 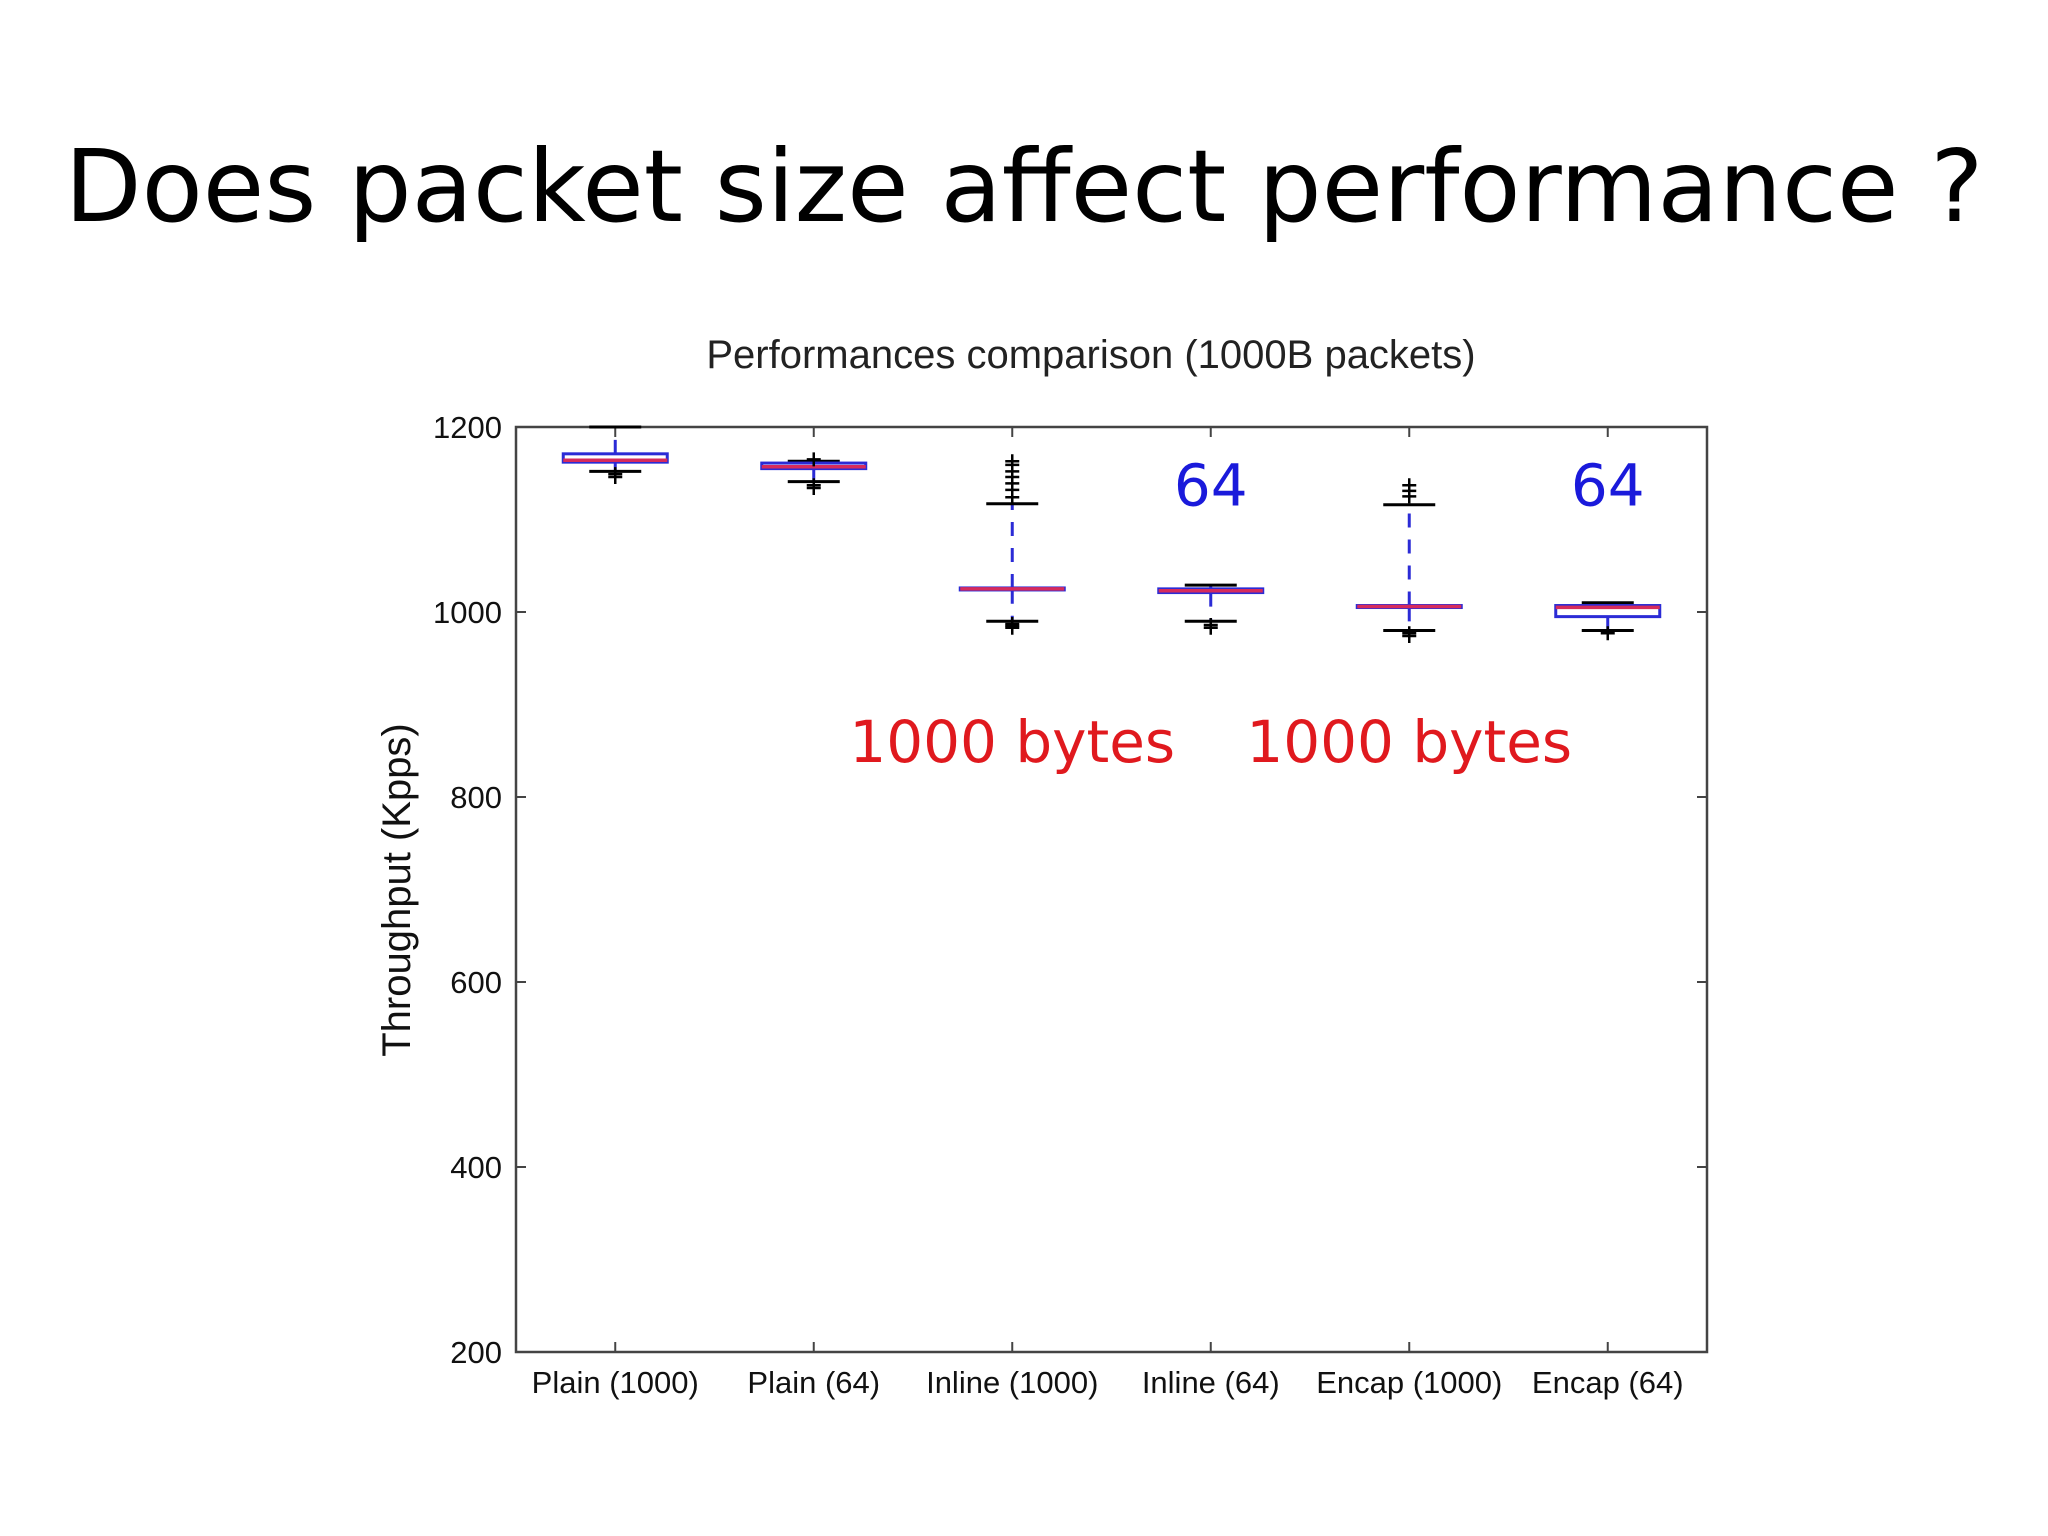 What do you see at coordinates (467, 427) in the screenshot?
I see `y-tick-label: 1200` at bounding box center [467, 427].